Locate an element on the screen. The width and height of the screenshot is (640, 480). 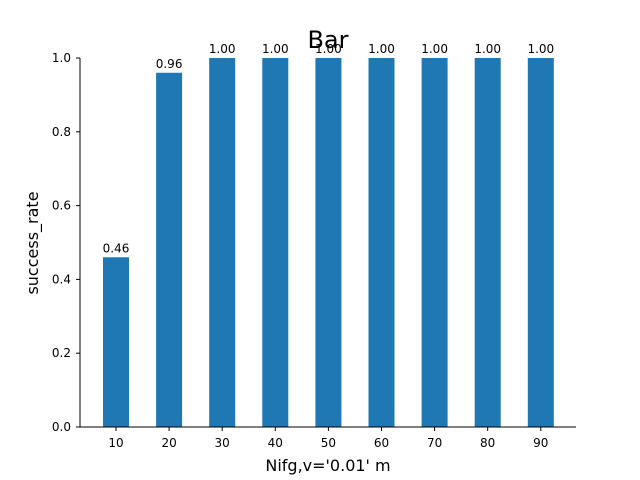
x-tick-label: 70 is located at coordinates (434, 443).